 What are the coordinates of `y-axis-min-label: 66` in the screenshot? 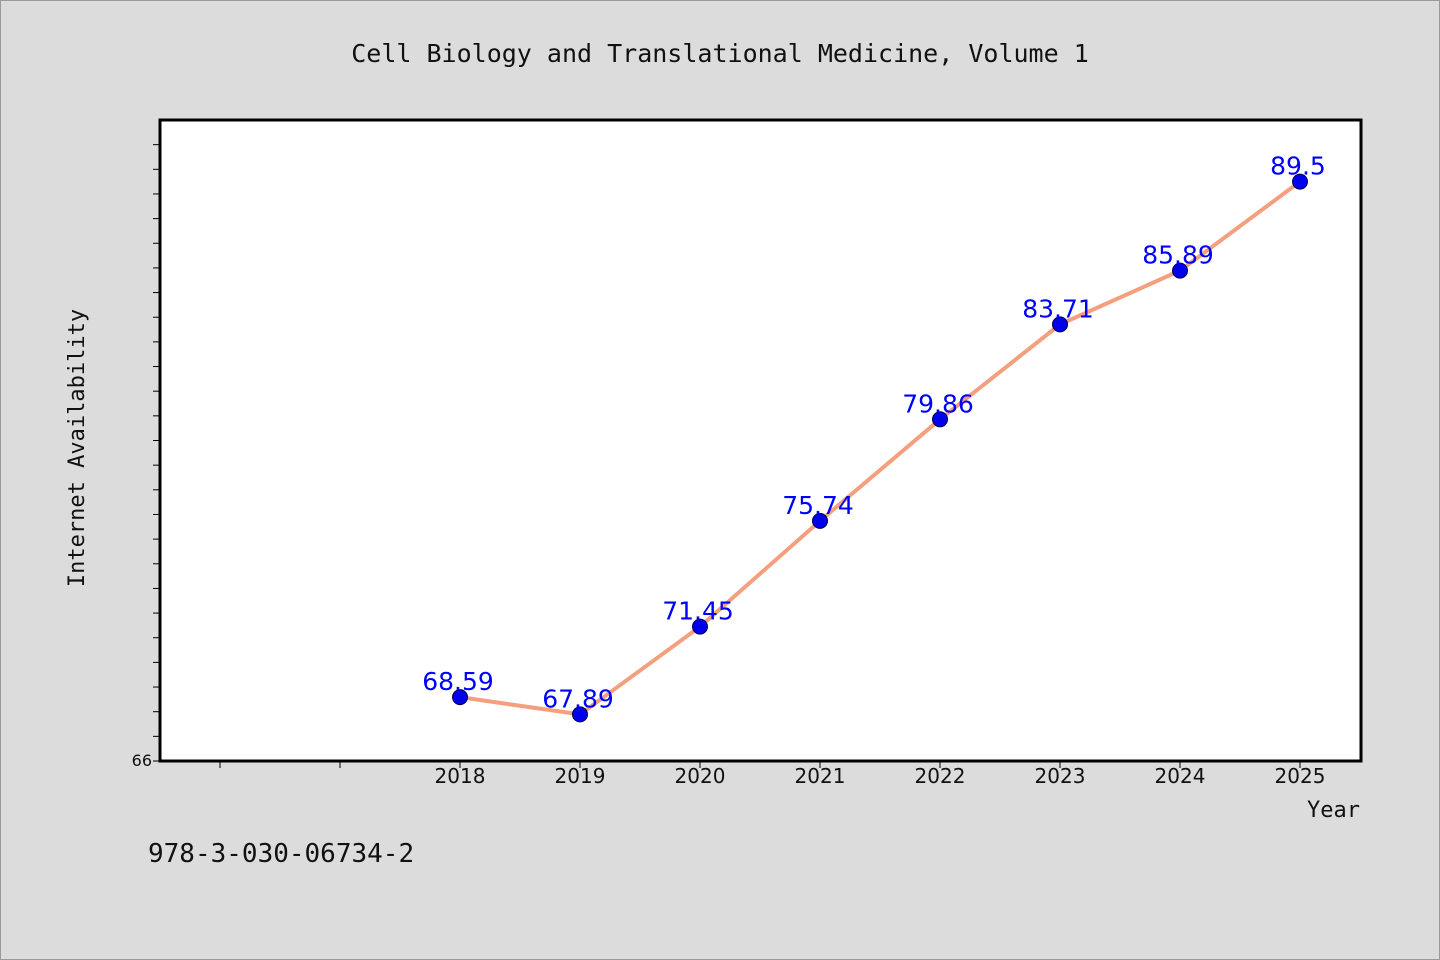 It's located at (142, 760).